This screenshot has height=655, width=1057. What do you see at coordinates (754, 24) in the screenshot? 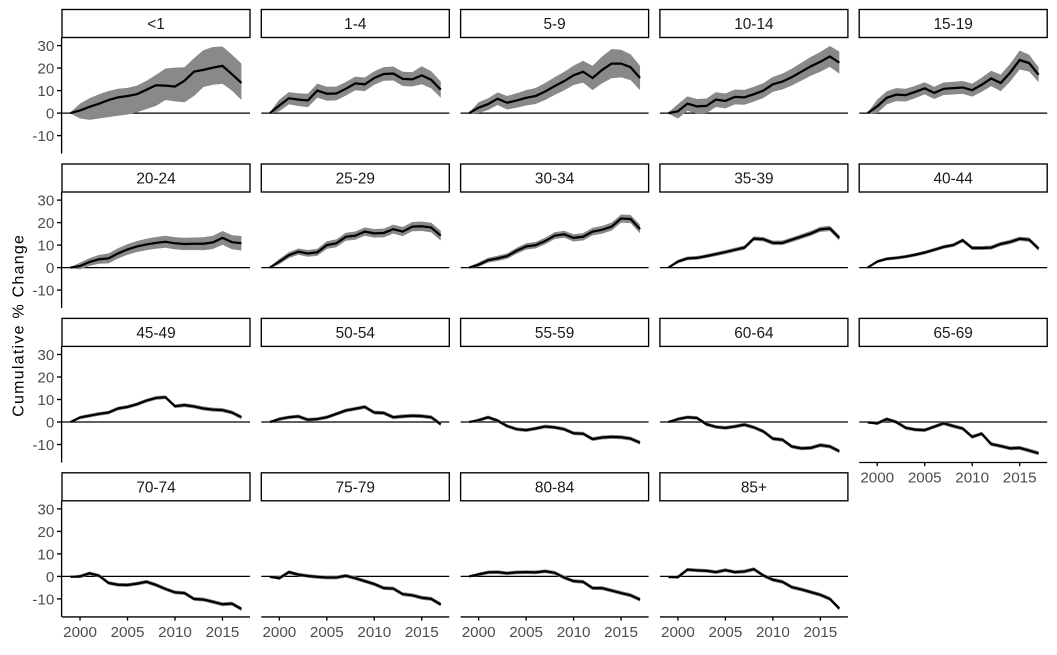
I see `svg-text: 10-14` at bounding box center [754, 24].